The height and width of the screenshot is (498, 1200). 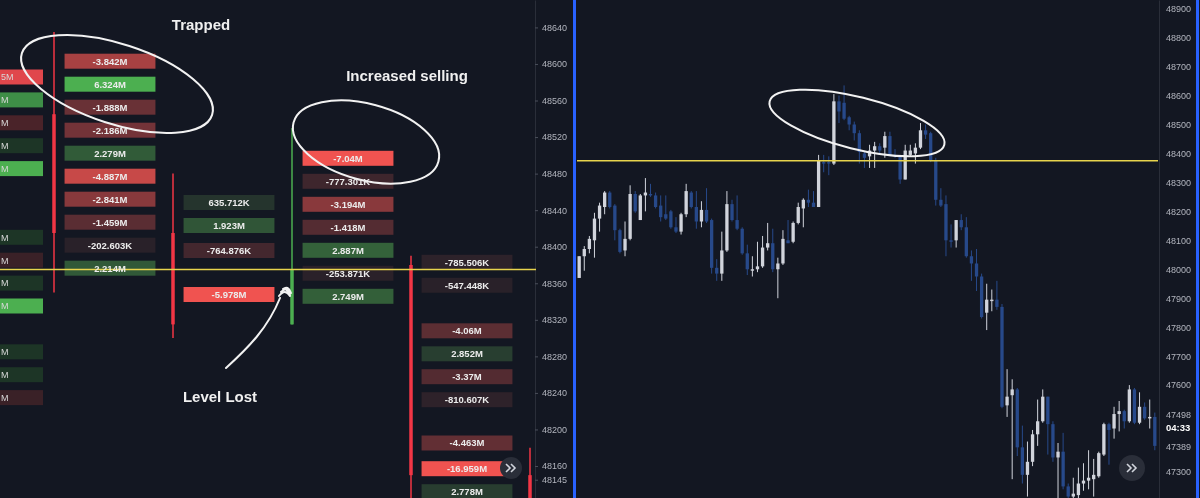 What do you see at coordinates (1179, 298) in the screenshot?
I see `y-tick-label: 47900` at bounding box center [1179, 298].